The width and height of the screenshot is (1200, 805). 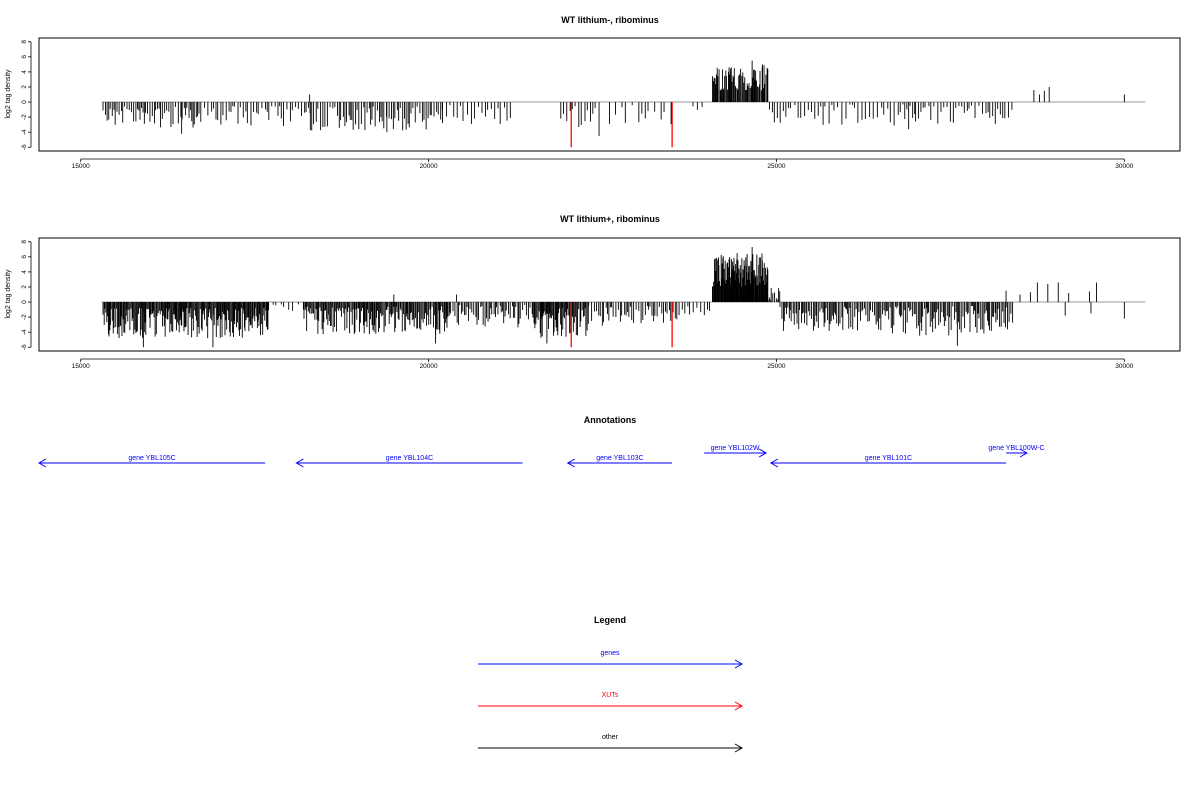 I want to click on gene-annotation: gene YBL102W, so click(x=736, y=451).